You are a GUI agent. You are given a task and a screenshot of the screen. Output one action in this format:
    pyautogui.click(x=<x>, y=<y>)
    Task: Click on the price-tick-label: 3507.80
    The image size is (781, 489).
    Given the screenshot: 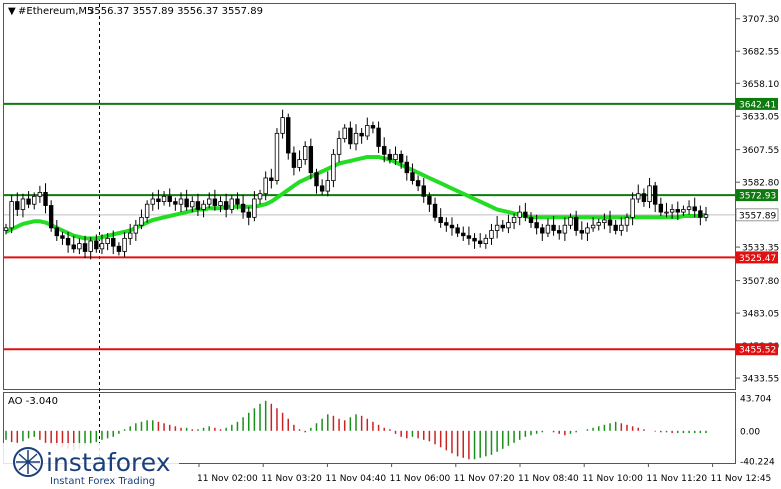 What is the action you would take?
    pyautogui.click(x=760, y=282)
    